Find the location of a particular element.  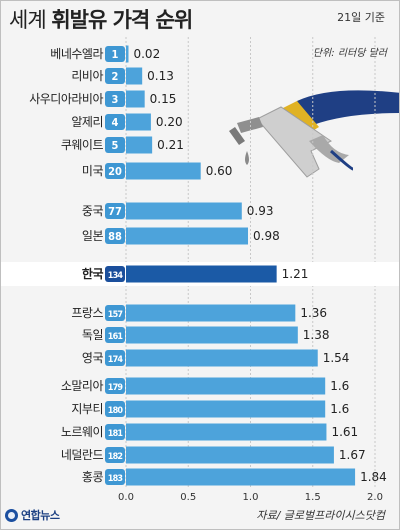

rank-label: 88 is located at coordinates (115, 236).